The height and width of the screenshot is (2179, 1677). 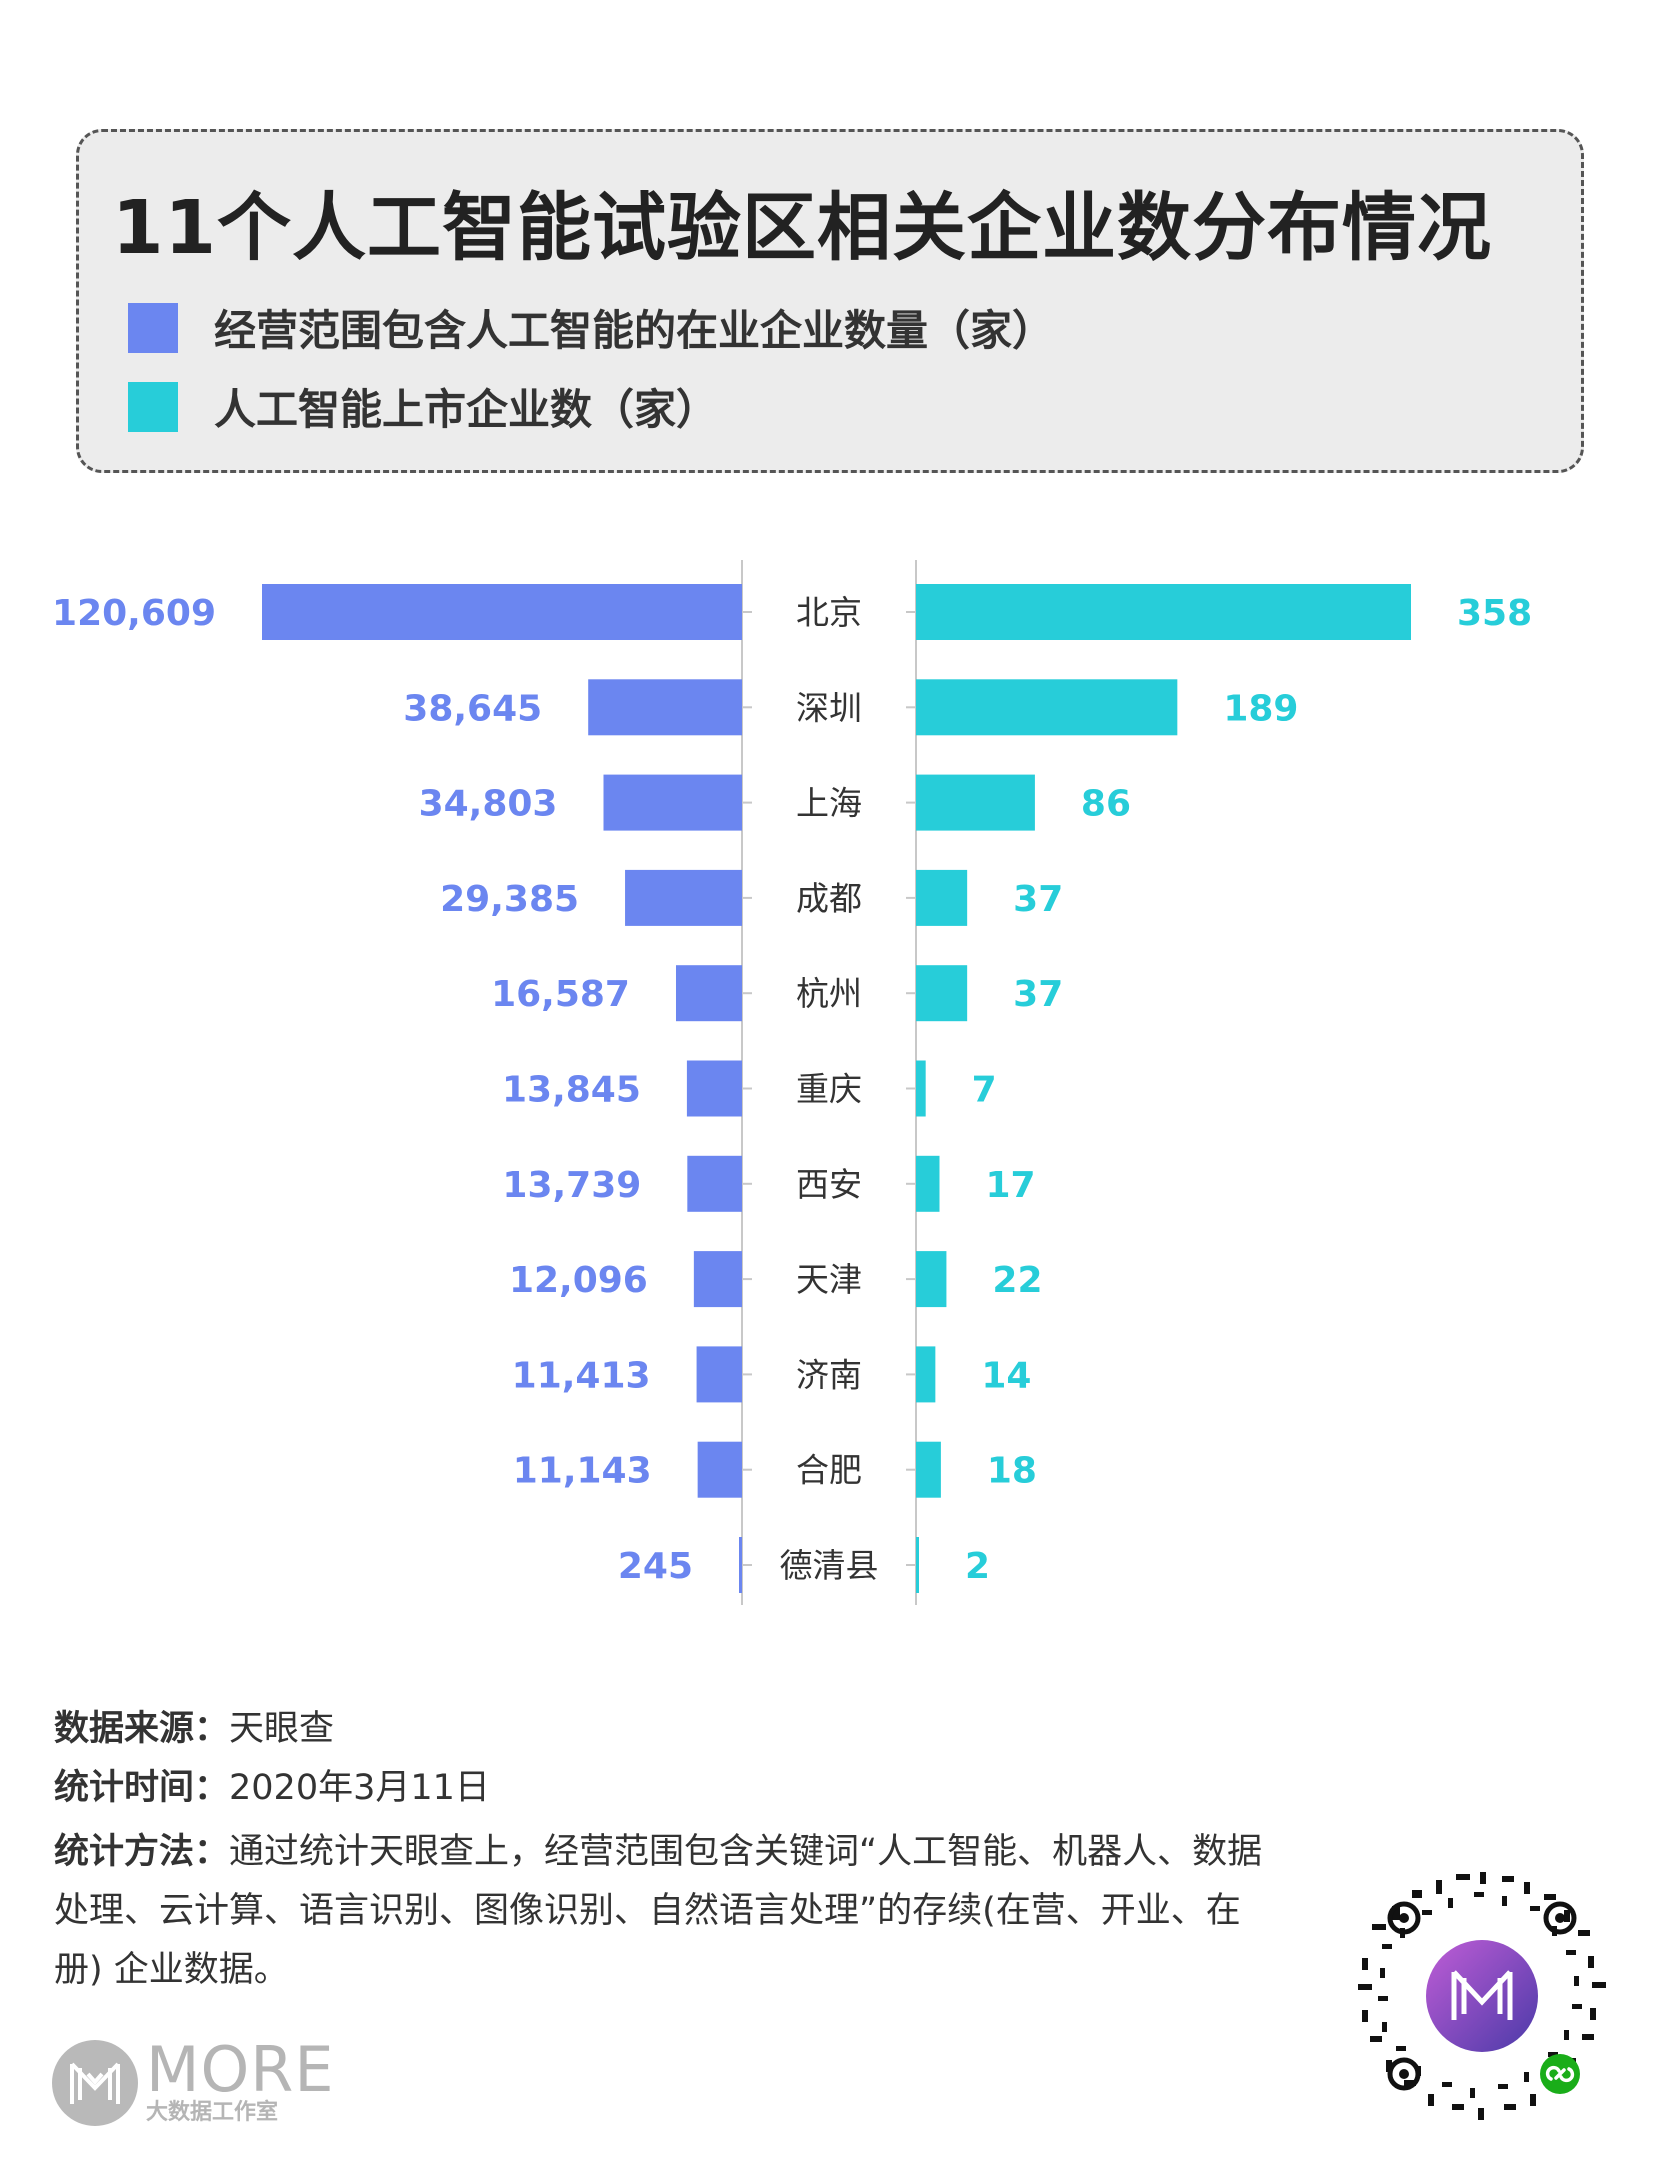 I want to click on data-source-key: 数据来源：, so click(x=142, y=1729).